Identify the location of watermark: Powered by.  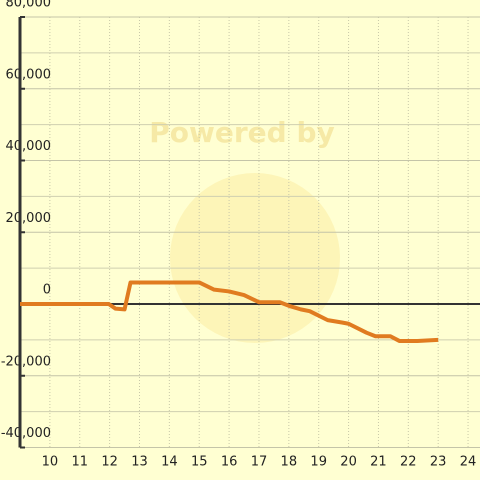
(242, 132).